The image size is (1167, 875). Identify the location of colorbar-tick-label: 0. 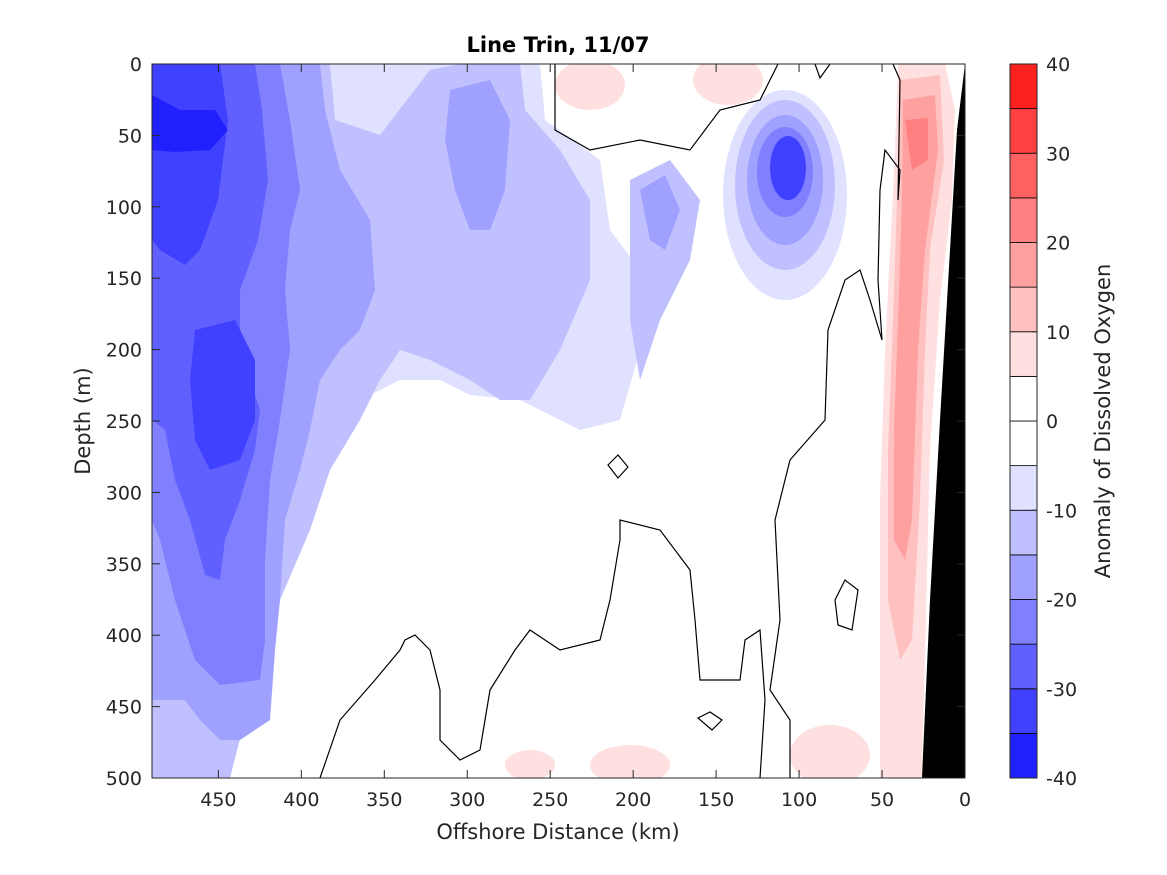
(1052, 422).